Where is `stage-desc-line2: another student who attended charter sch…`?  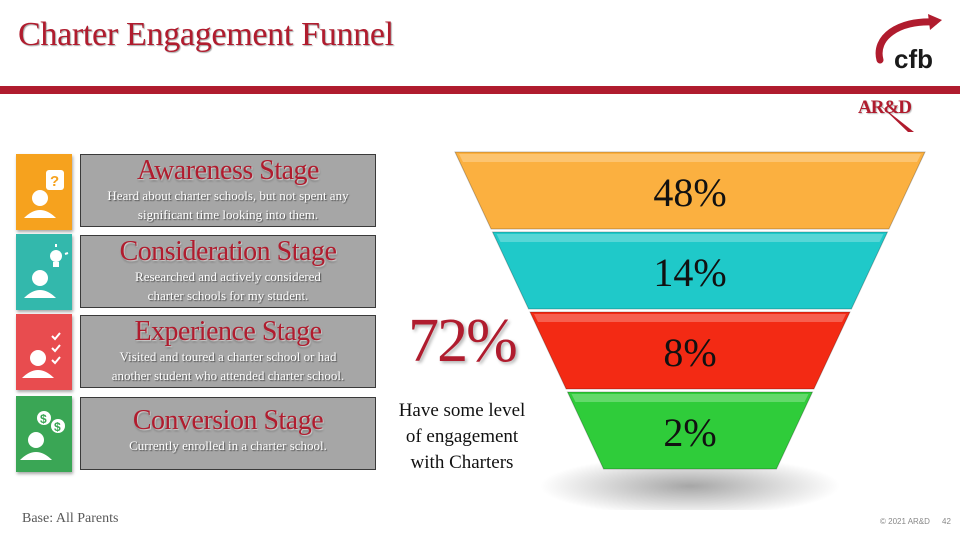
stage-desc-line2: another student who attended charter sch… is located at coordinates (228, 375).